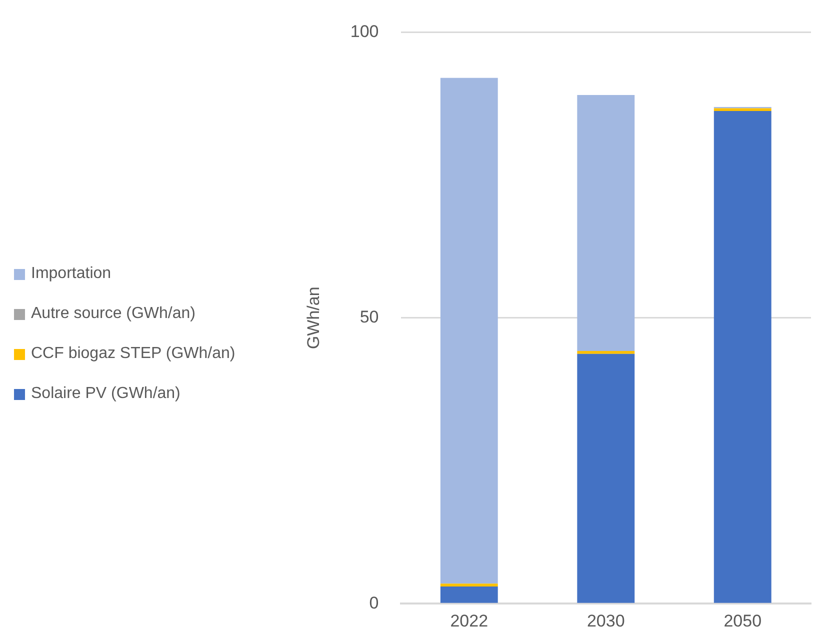  I want to click on x-tick-label: 2022, so click(469, 620).